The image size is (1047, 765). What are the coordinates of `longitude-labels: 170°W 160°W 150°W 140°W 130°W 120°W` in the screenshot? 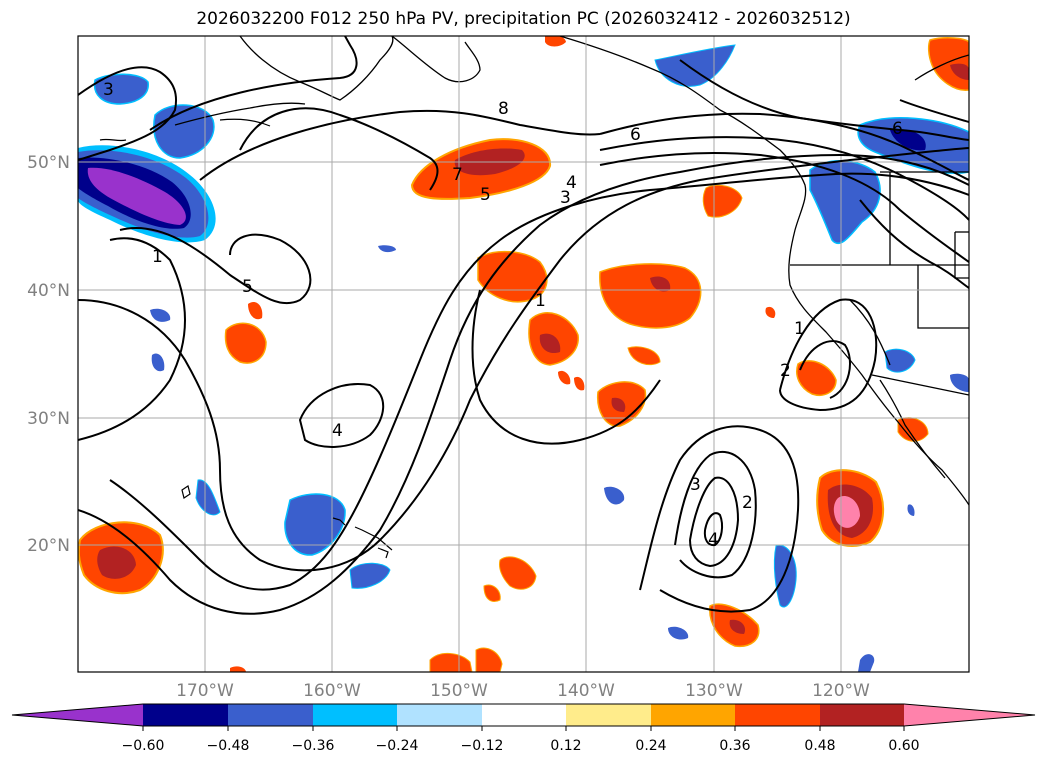 It's located at (523, 691).